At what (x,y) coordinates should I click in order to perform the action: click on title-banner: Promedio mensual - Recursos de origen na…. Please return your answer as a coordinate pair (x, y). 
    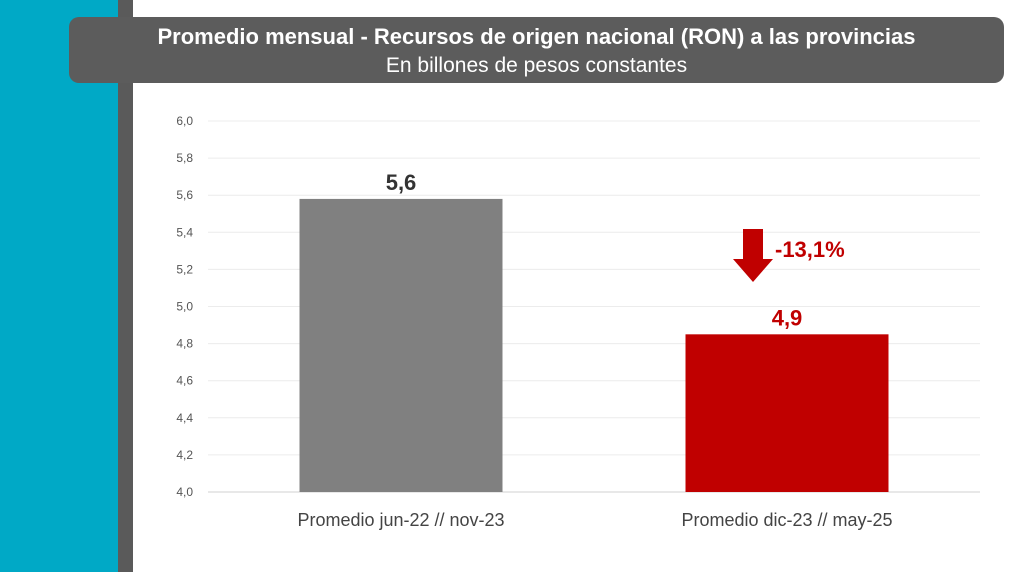
    Looking at the image, I should click on (536, 50).